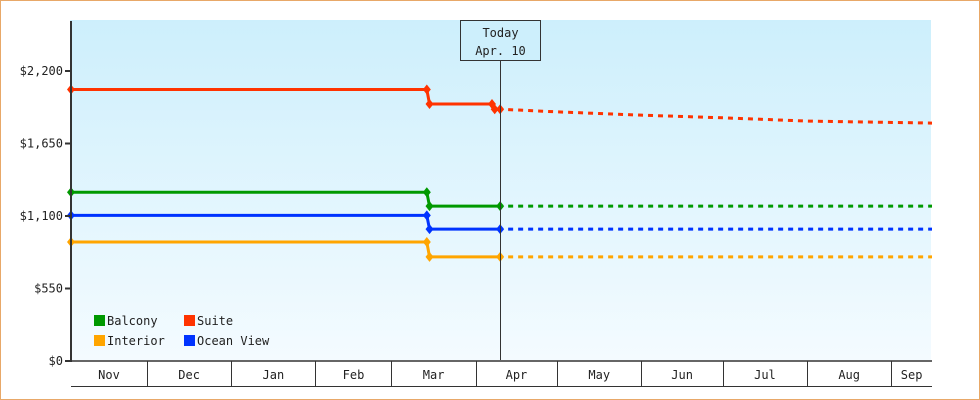 The image size is (980, 400). Describe the element at coordinates (286, 222) in the screenshot. I see `line-ocean-view-actual` at that location.